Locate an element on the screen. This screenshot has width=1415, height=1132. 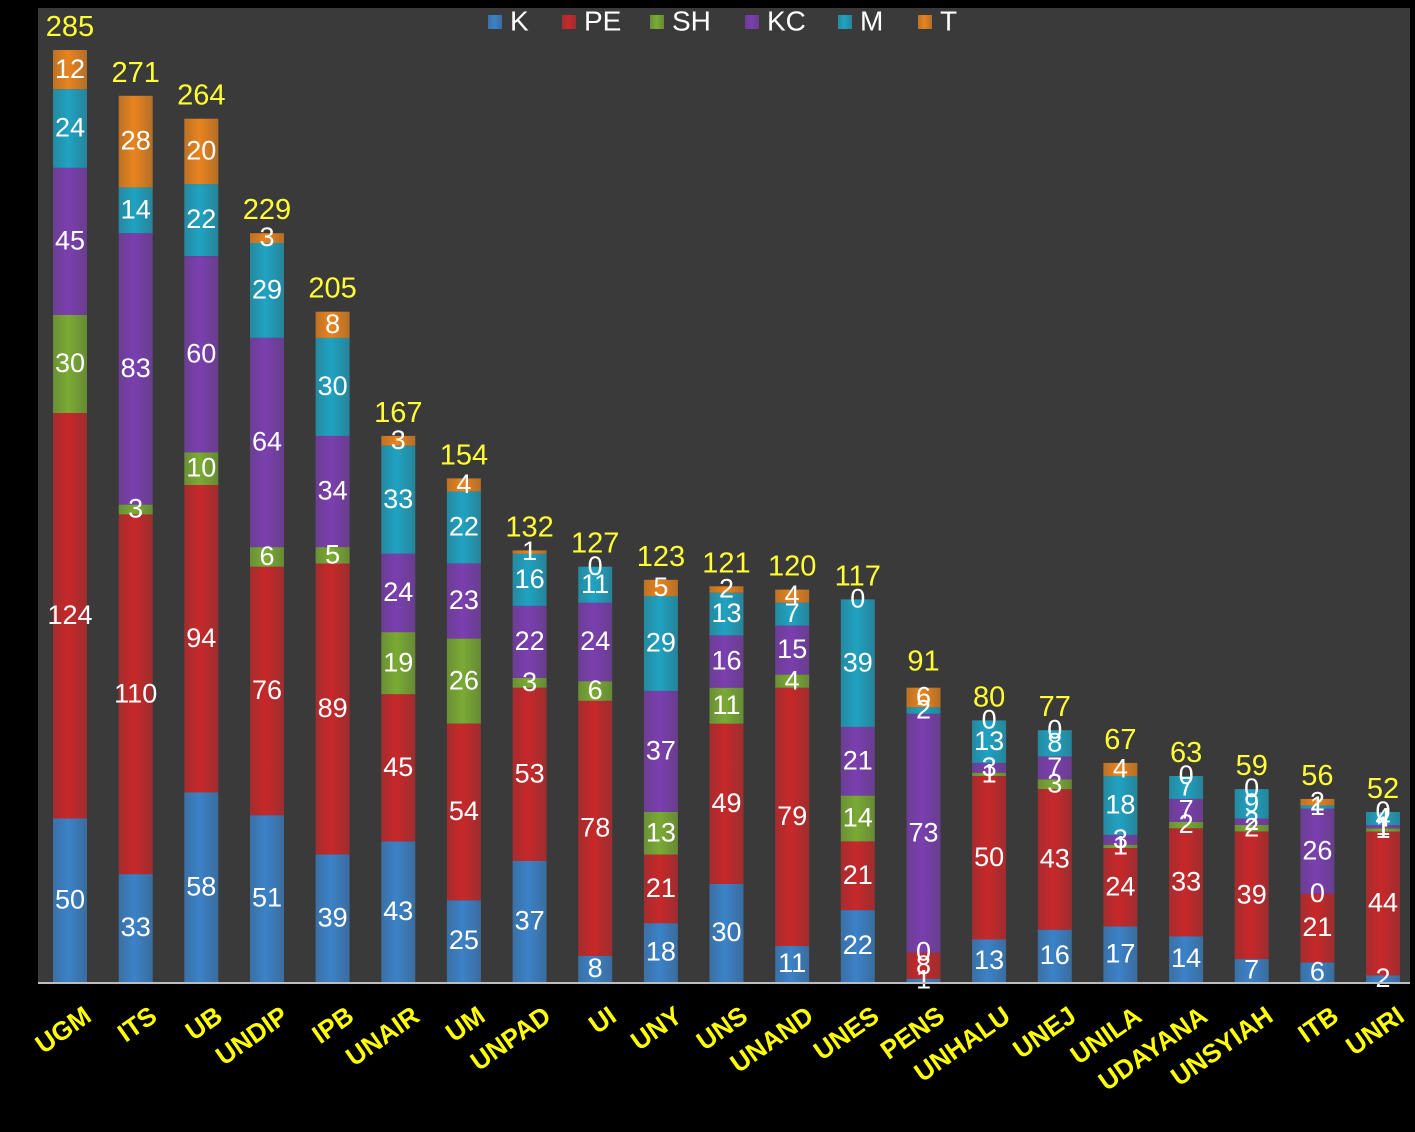
bar-unair-k is located at coordinates (398, 911).